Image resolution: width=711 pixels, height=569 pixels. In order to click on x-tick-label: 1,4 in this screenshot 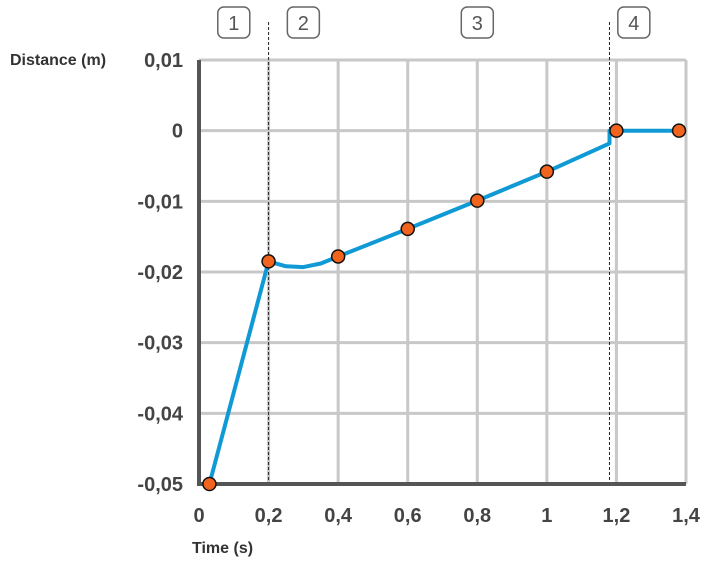, I will do `click(686, 516)`.